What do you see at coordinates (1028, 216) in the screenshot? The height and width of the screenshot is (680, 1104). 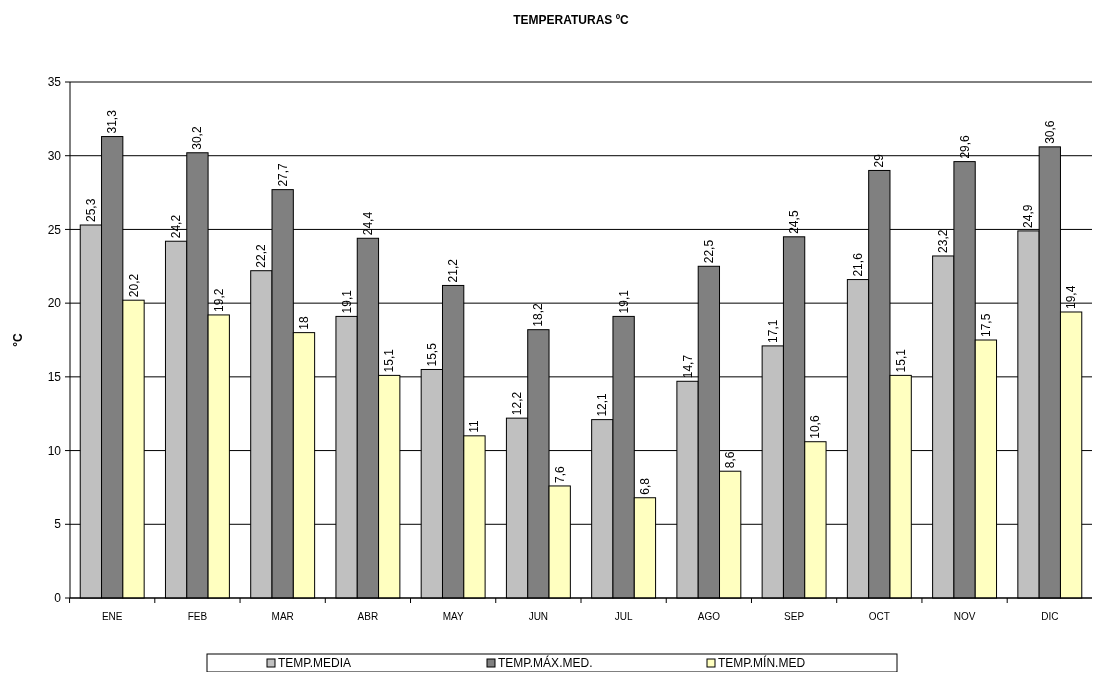 I see `data-label: 24,9` at bounding box center [1028, 216].